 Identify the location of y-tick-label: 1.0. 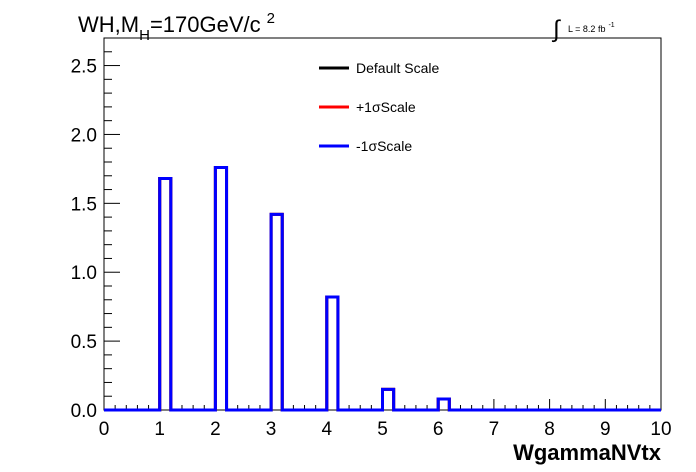
(84, 273).